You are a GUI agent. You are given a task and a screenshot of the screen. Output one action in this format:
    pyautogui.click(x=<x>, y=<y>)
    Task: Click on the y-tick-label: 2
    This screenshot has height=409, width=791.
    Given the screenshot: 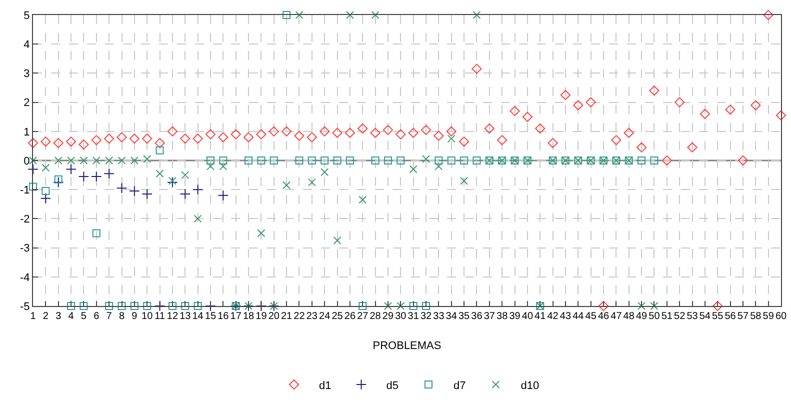 What is the action you would take?
    pyautogui.click(x=27, y=103)
    